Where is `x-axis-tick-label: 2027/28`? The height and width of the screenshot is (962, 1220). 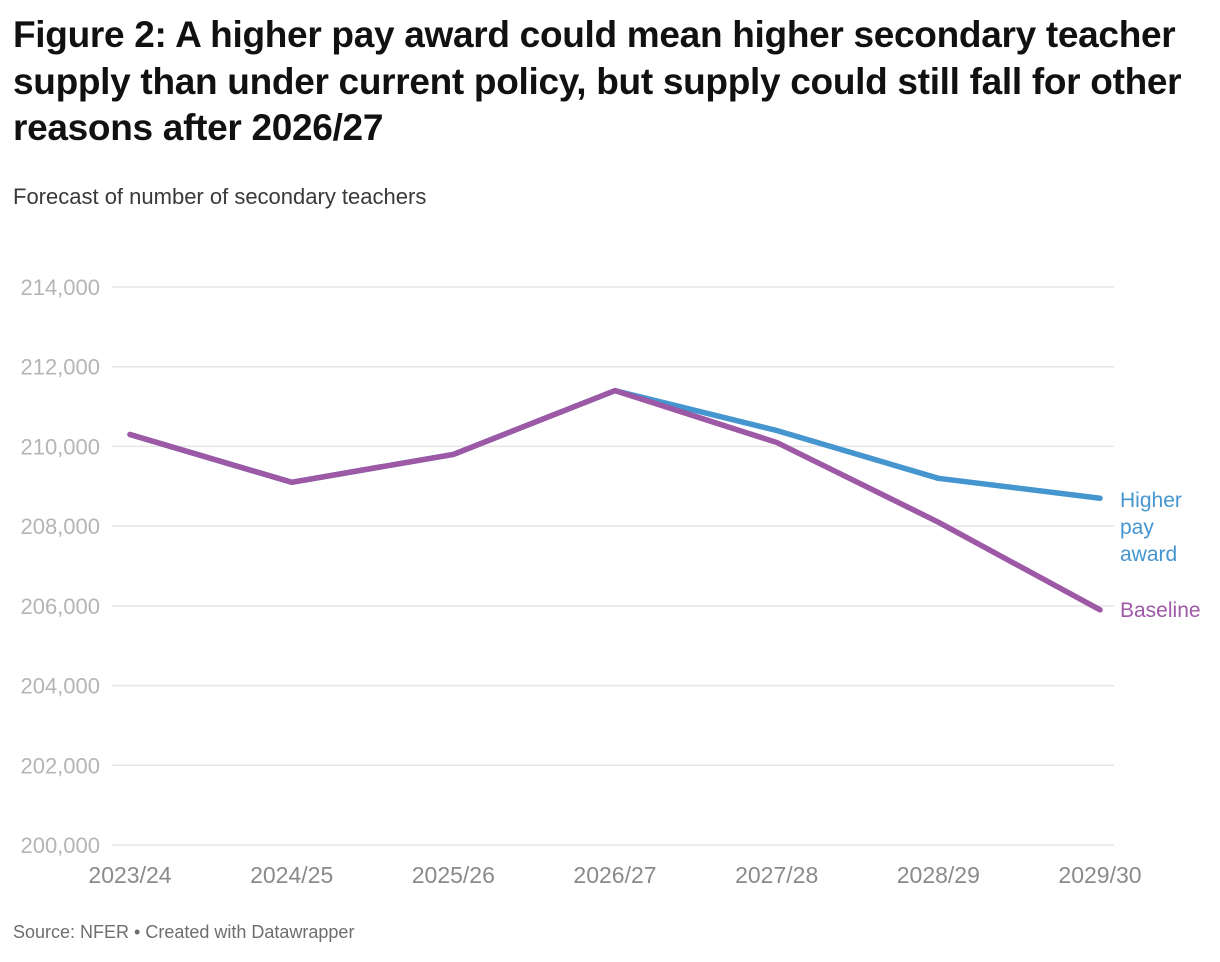
x-axis-tick-label: 2027/28 is located at coordinates (776, 875).